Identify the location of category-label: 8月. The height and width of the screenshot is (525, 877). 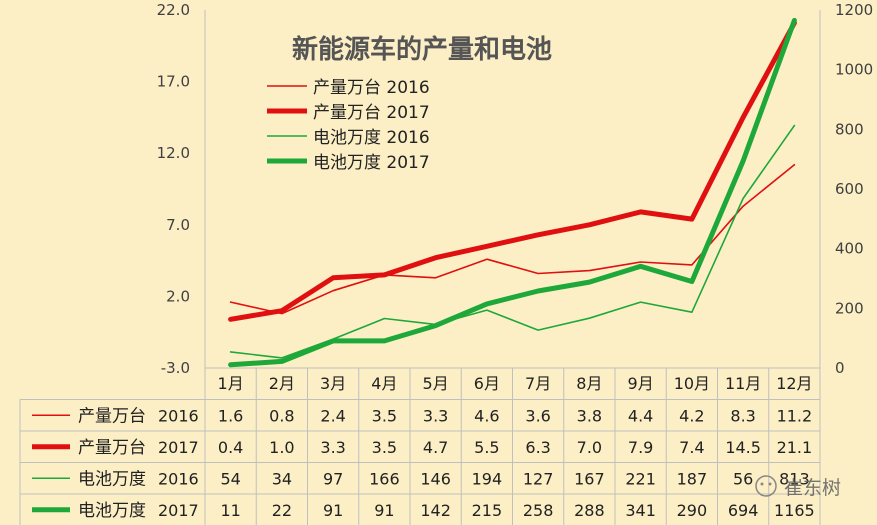
(589, 383).